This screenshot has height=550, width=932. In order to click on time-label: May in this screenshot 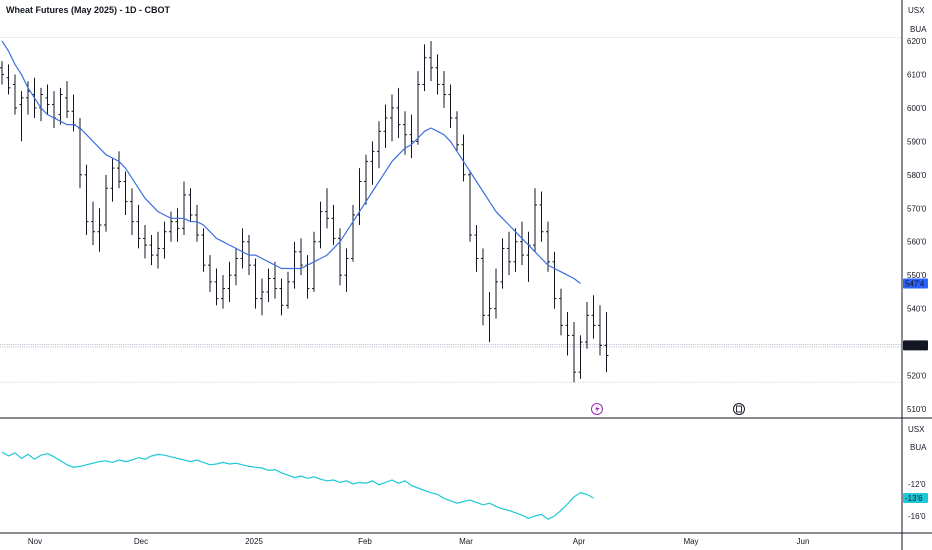, I will do `click(690, 541)`.